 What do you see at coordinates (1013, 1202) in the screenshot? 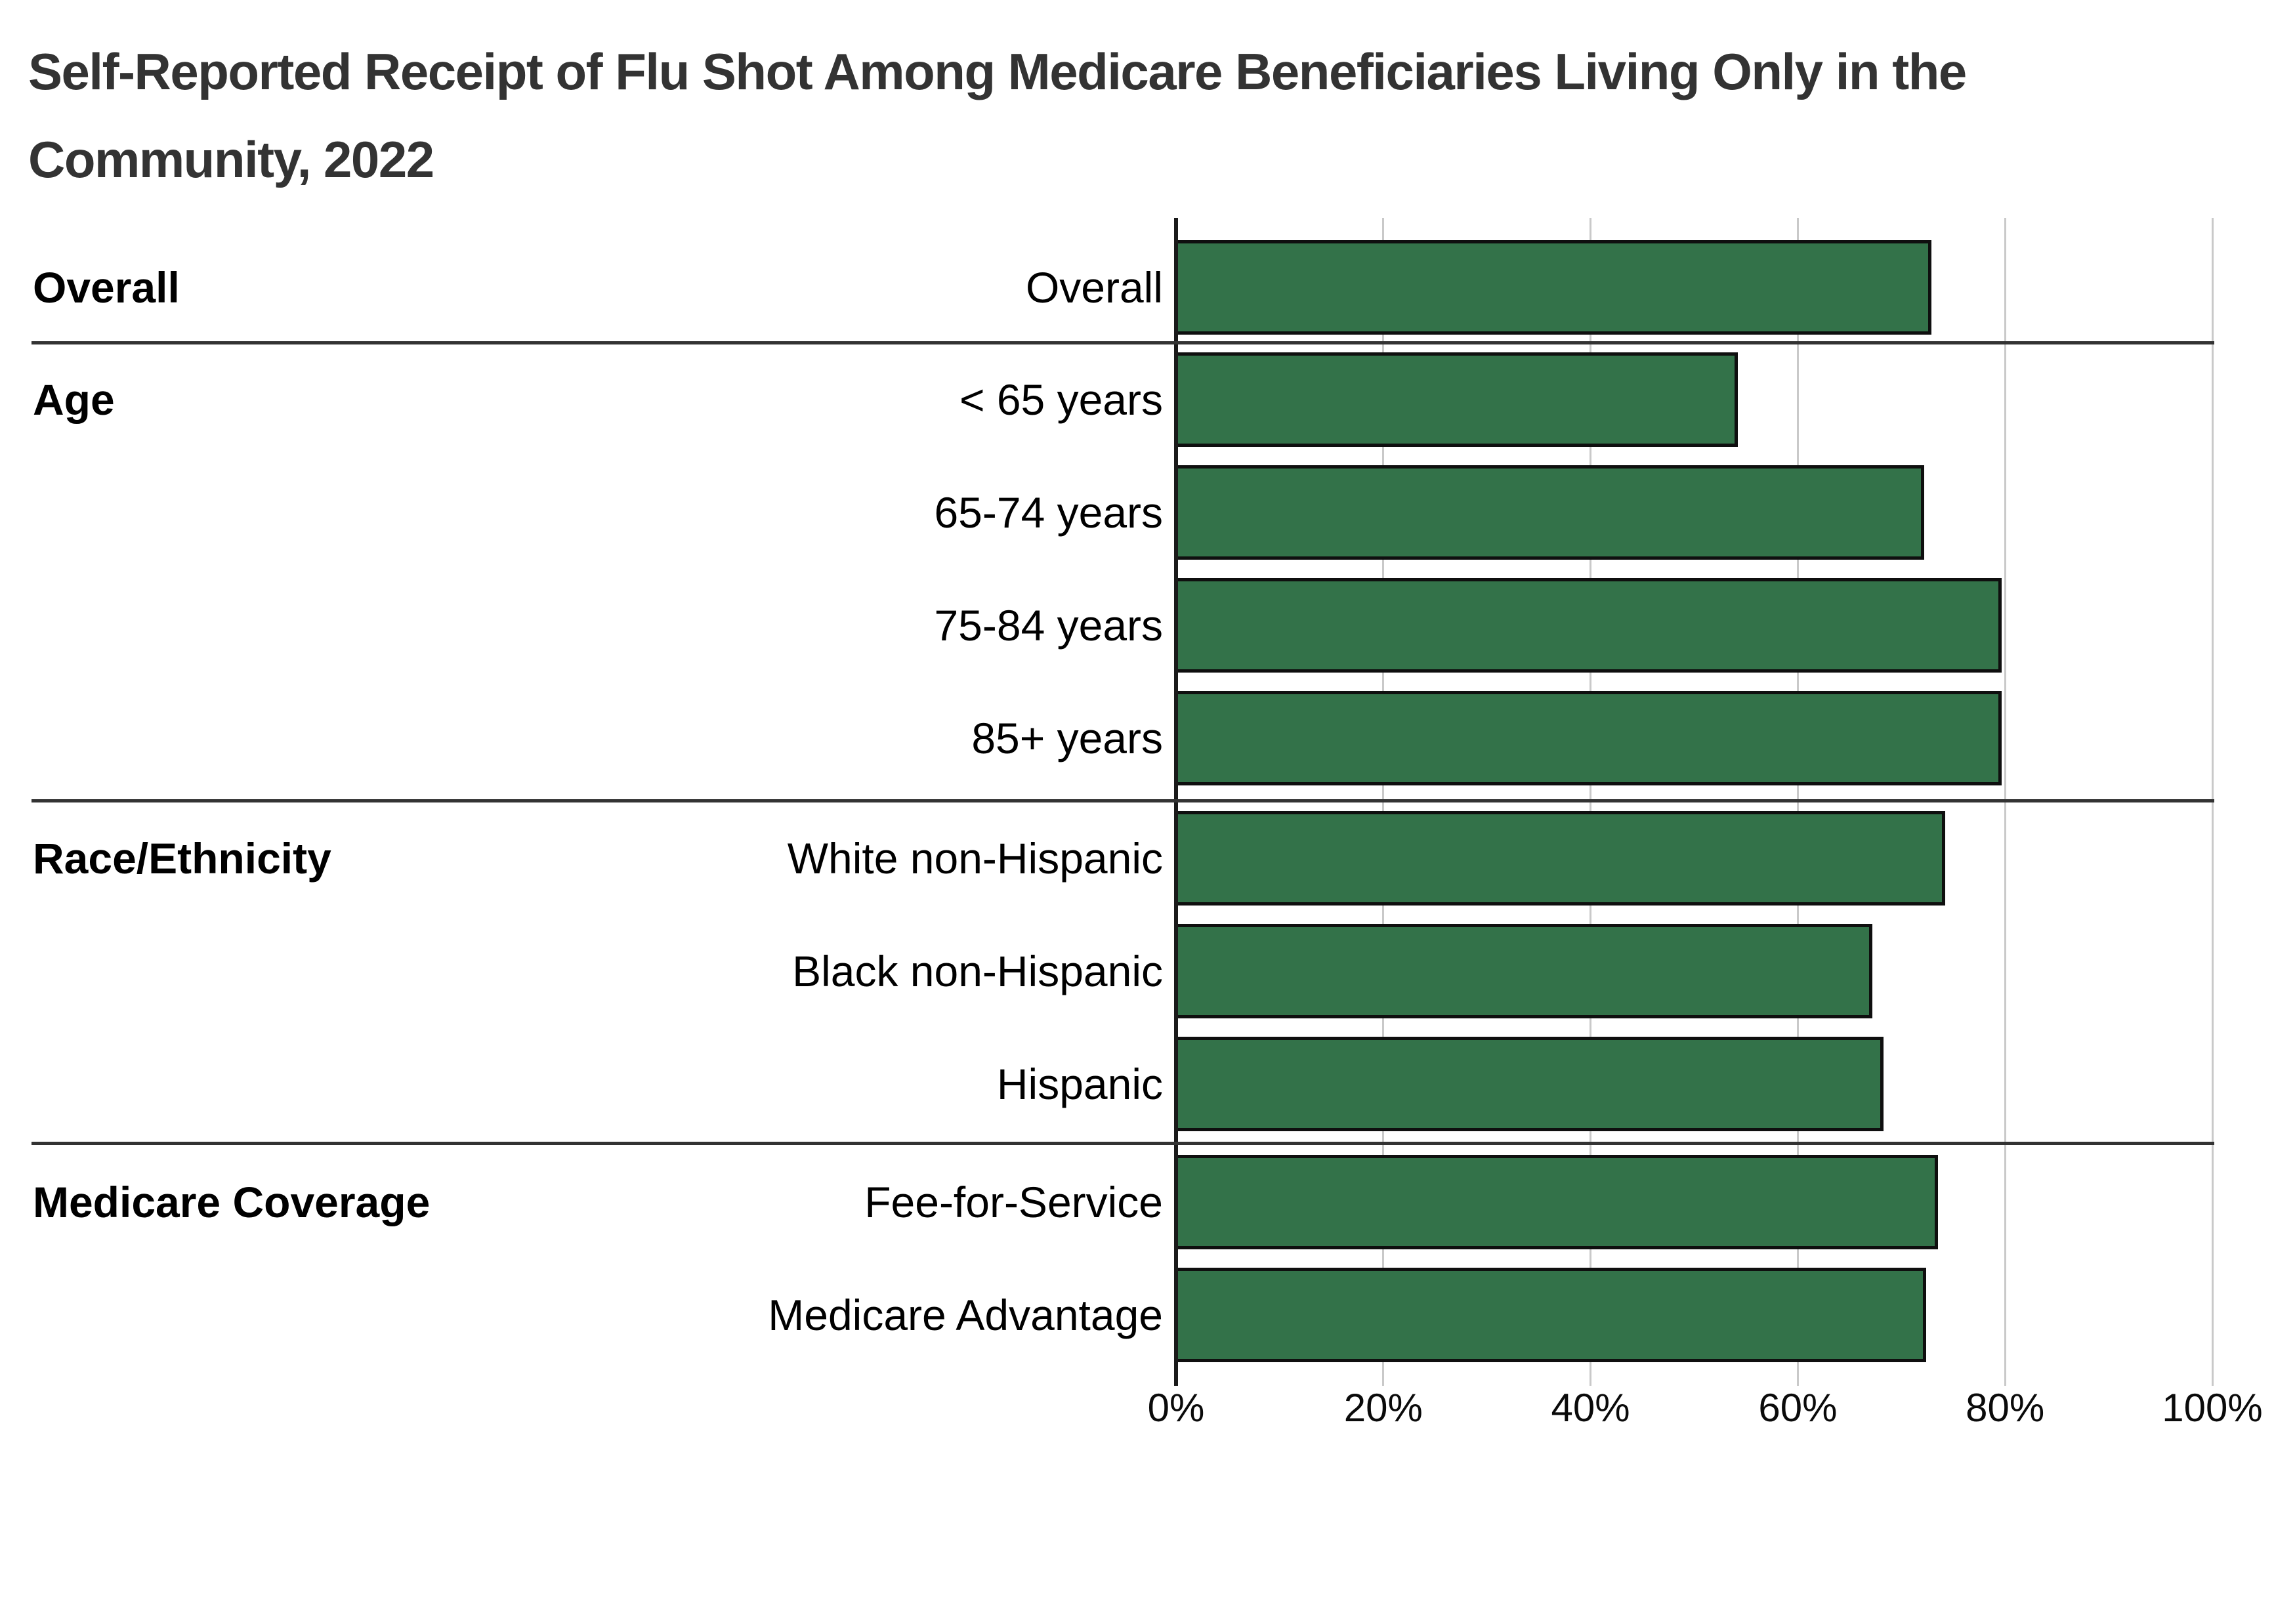
I see `row-label: Fee-for-Service` at bounding box center [1013, 1202].